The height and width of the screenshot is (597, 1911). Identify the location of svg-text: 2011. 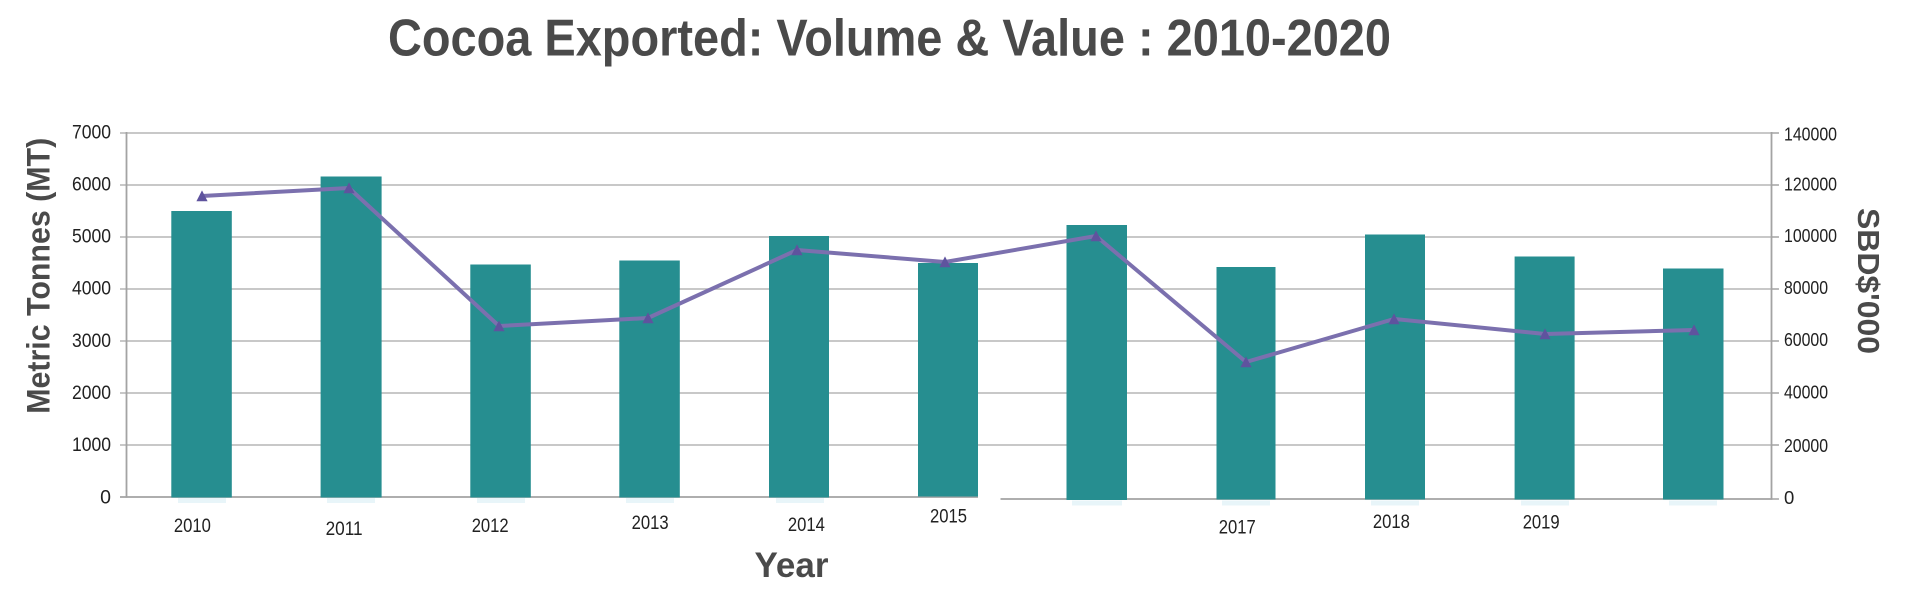
(344, 529).